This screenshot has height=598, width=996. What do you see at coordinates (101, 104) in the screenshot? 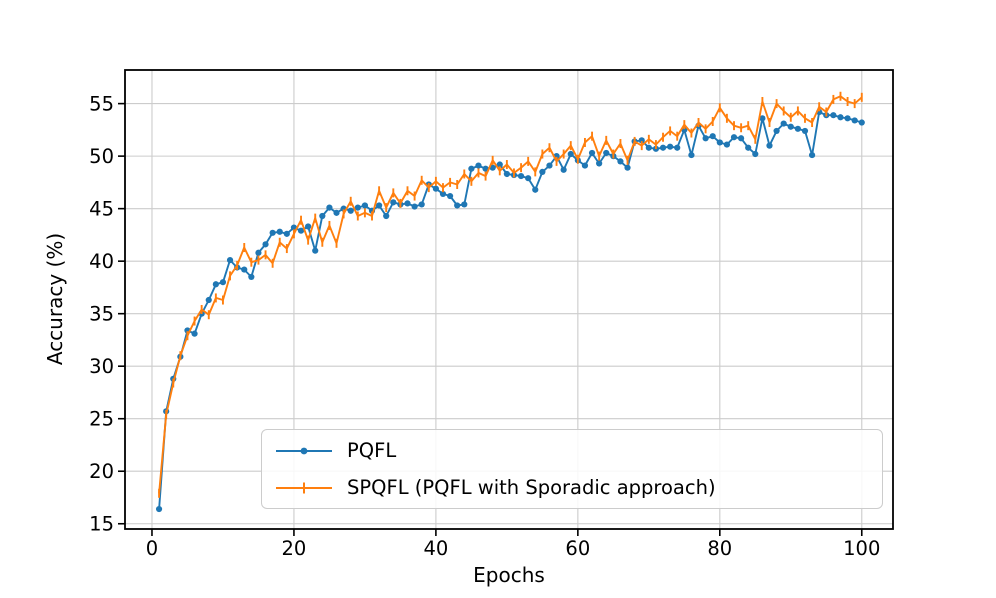
I see `y-tick-label: 55` at bounding box center [101, 104].